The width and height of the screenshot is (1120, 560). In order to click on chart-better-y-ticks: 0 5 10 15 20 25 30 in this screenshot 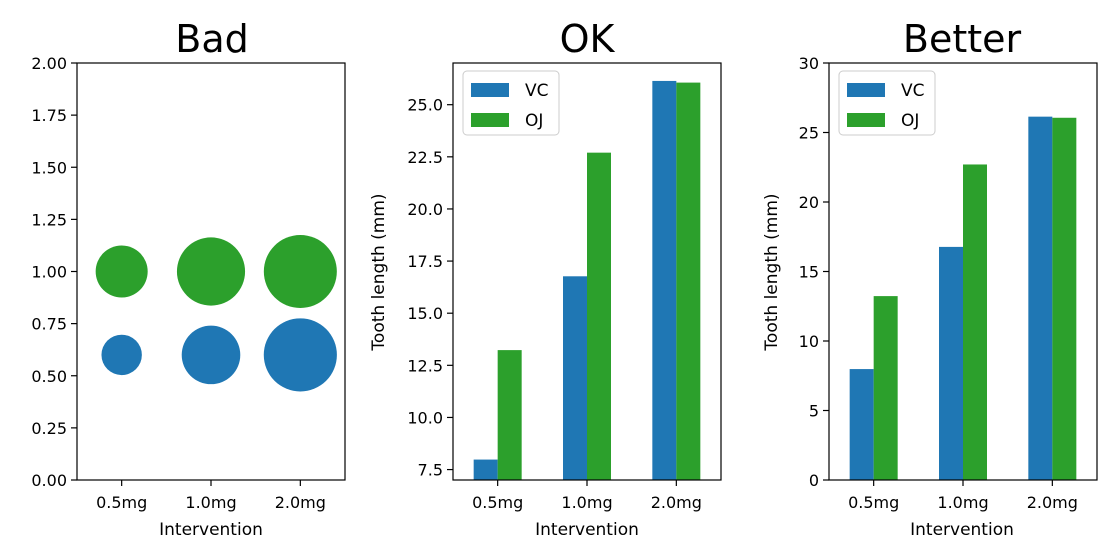, I will do `click(814, 272)`.